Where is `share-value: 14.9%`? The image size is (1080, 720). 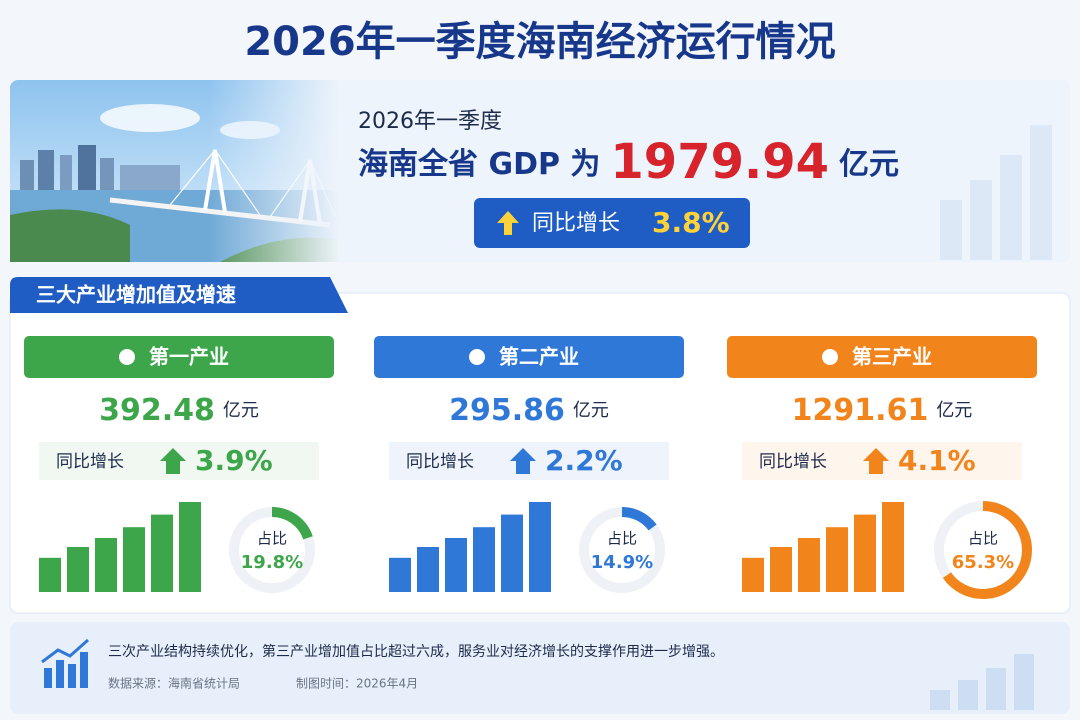 share-value: 14.9% is located at coordinates (622, 562).